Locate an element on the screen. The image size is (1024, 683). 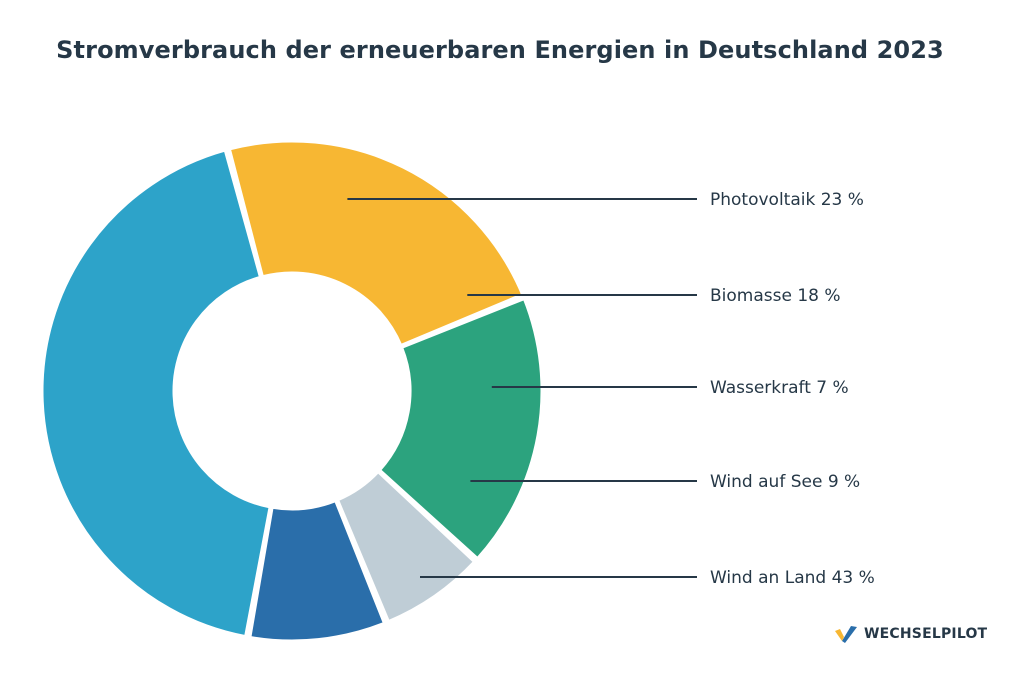
brand: WECHSELPILOT is located at coordinates (910, 634).